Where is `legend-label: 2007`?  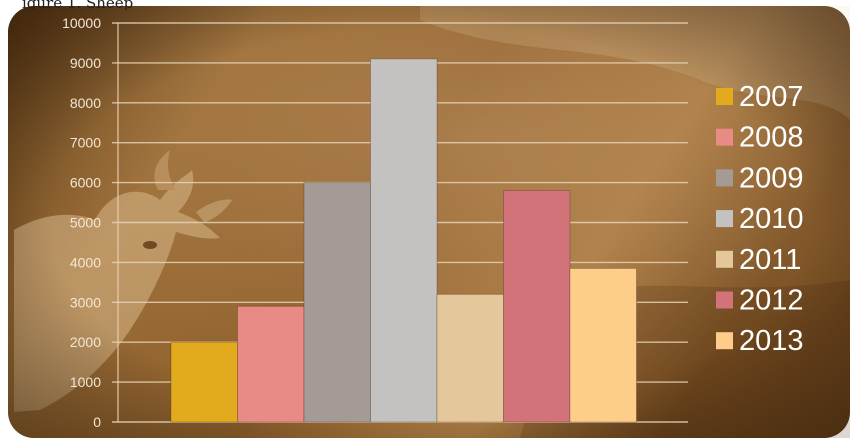
legend-label: 2007 is located at coordinates (771, 97).